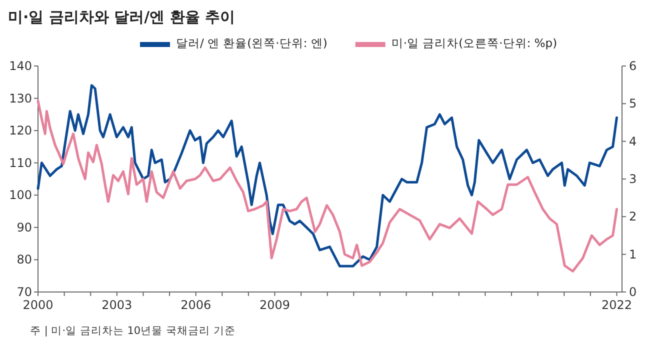 This screenshot has width=650, height=356. What do you see at coordinates (20, 66) in the screenshot?
I see `y-tick-label: 140` at bounding box center [20, 66].